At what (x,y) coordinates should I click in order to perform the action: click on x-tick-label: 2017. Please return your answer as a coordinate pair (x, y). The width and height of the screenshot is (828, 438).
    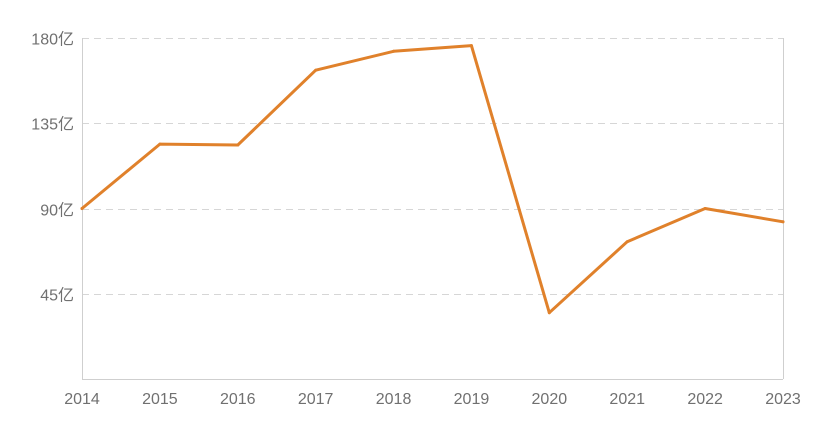
    Looking at the image, I should click on (316, 399).